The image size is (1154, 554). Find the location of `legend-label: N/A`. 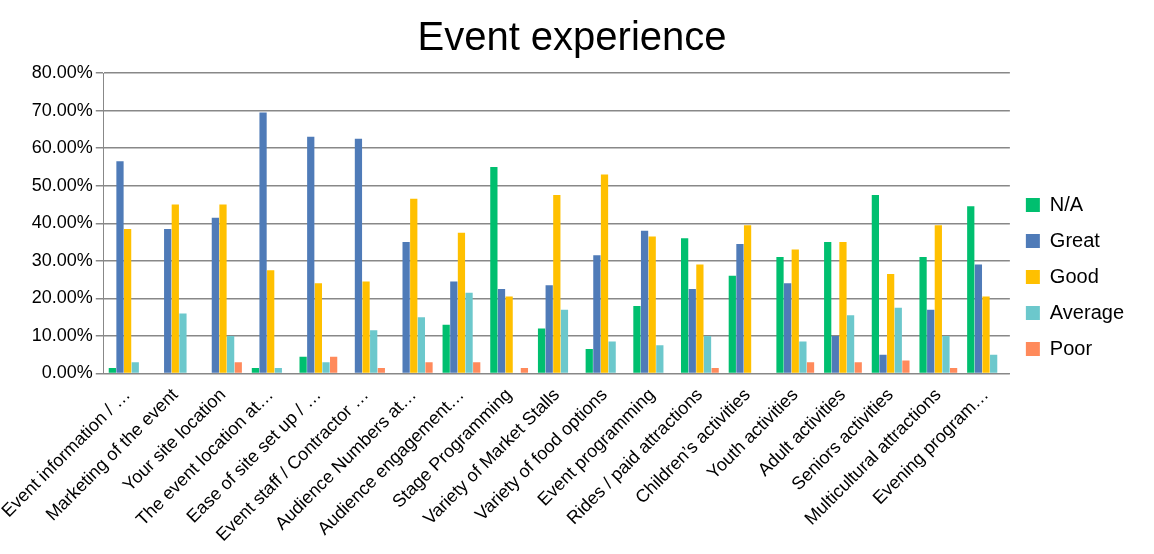

legend-label: N/A is located at coordinates (1066, 203).